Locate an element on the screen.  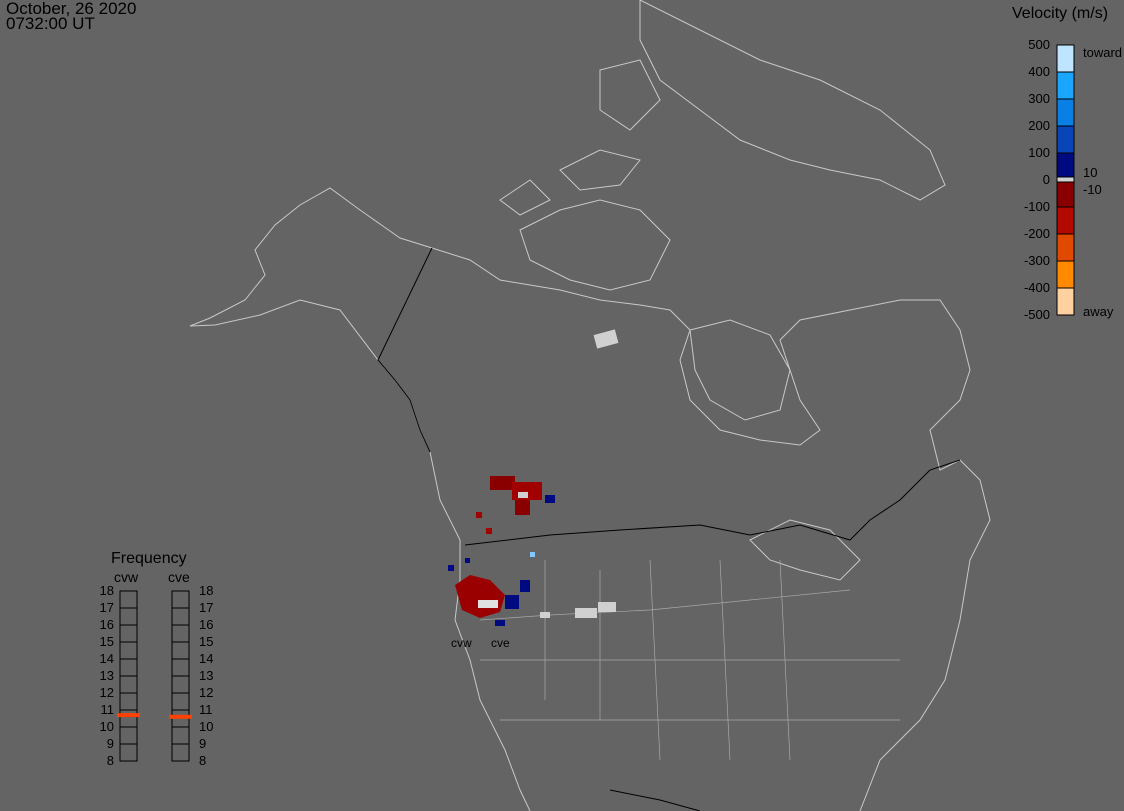
frequency-tick-right: 17 is located at coordinates (206, 607).